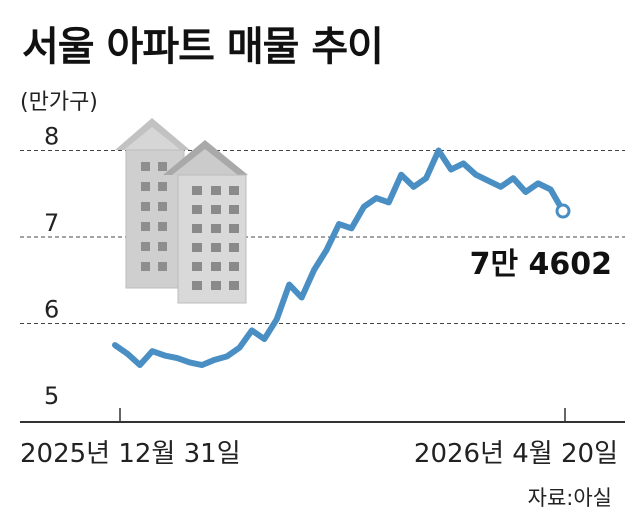 Image resolution: width=640 pixels, height=525 pixels. What do you see at coordinates (51, 137) in the screenshot?
I see `y-tick-label: 8` at bounding box center [51, 137].